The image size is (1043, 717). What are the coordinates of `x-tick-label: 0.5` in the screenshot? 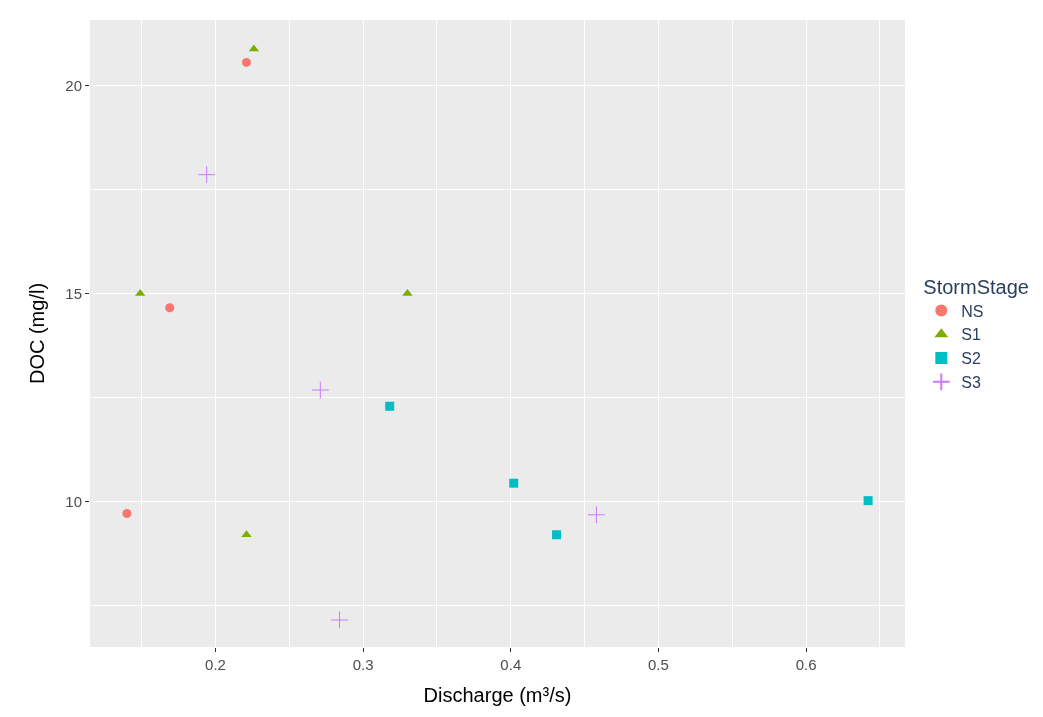 It's located at (658, 664).